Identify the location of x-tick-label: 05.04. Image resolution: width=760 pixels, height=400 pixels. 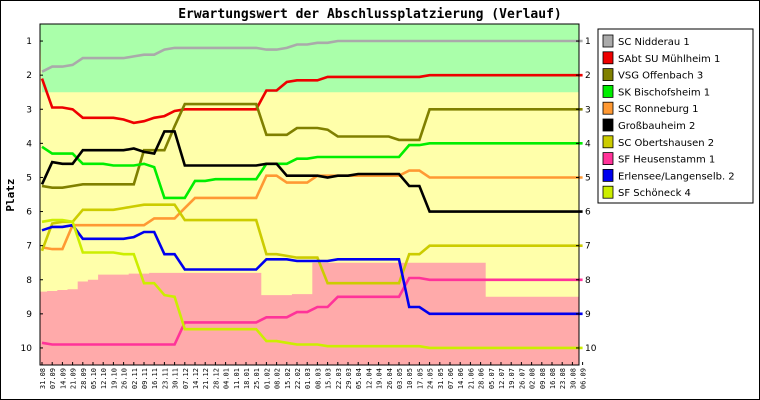
(359, 378).